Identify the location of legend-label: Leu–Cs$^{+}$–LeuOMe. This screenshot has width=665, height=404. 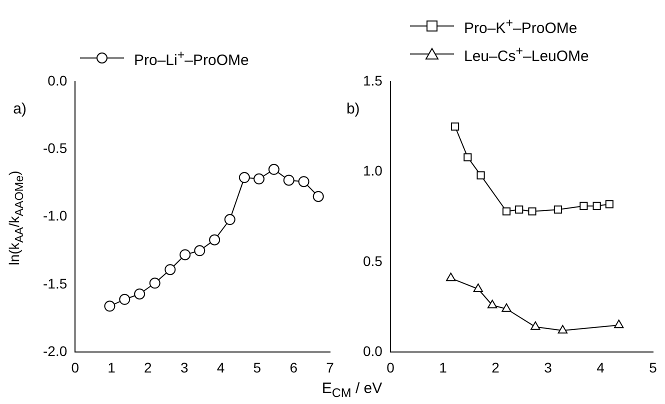
(526, 54).